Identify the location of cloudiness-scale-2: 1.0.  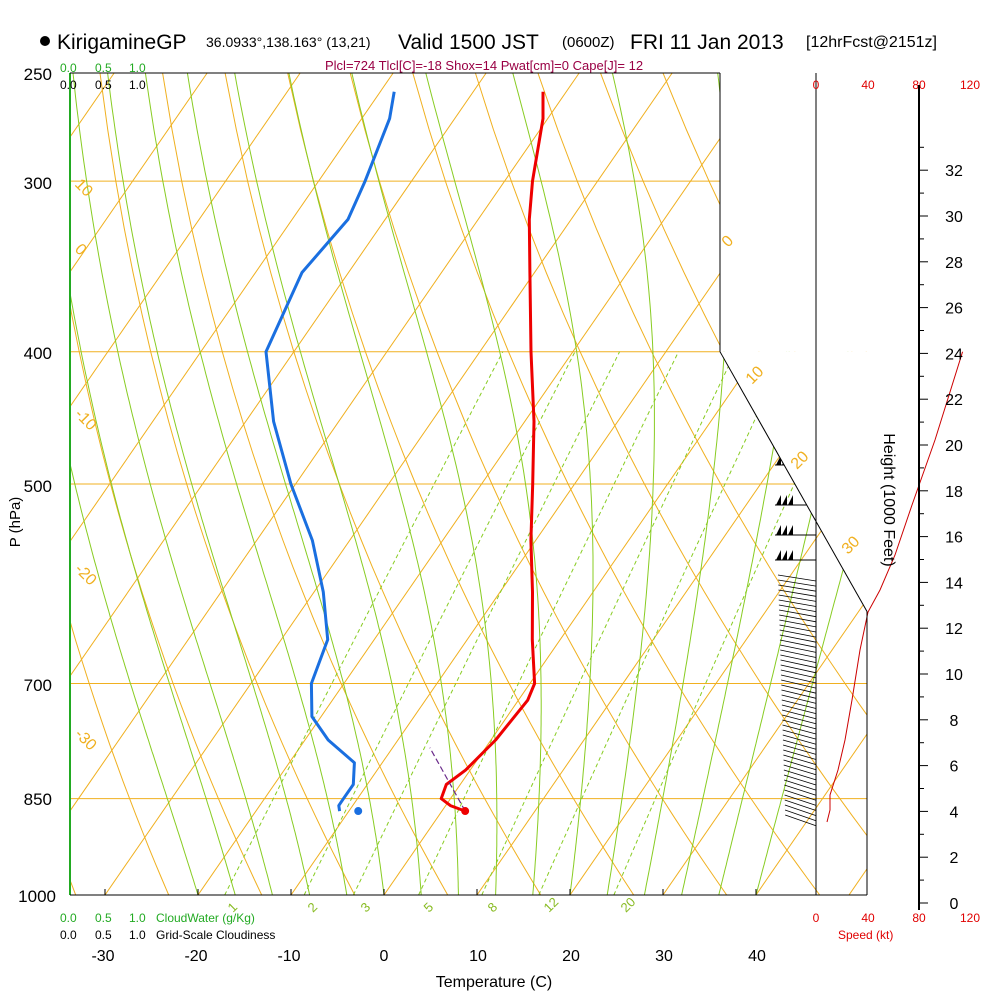
(137, 935).